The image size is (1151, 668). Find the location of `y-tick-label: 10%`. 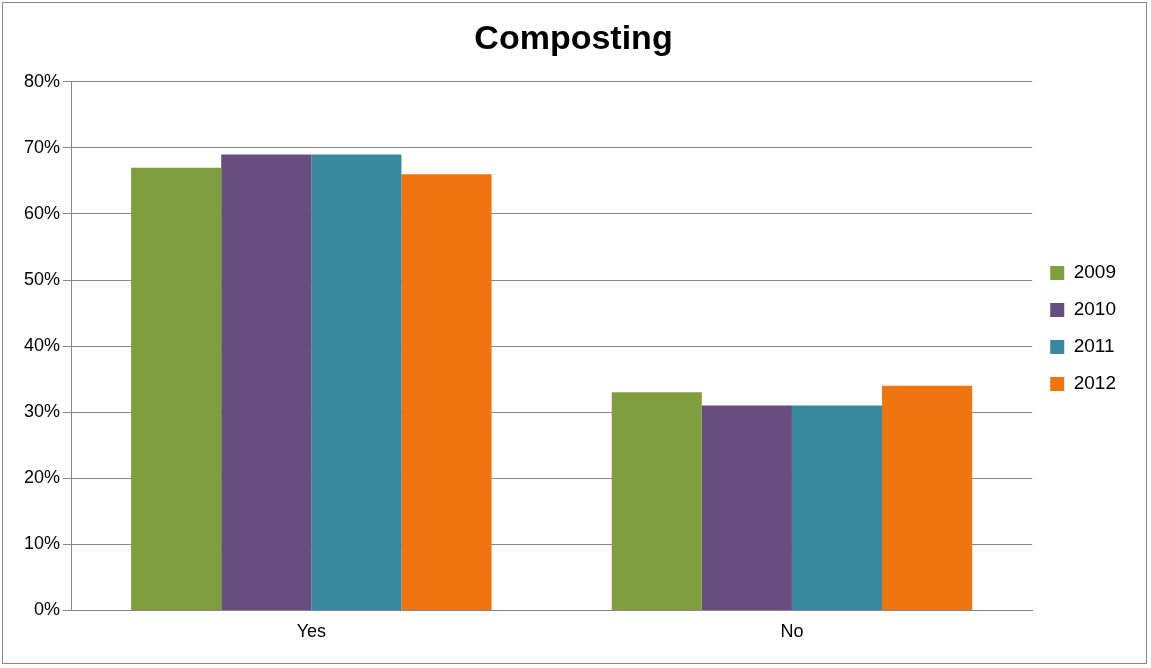

y-tick-label: 10% is located at coordinates (42, 543).